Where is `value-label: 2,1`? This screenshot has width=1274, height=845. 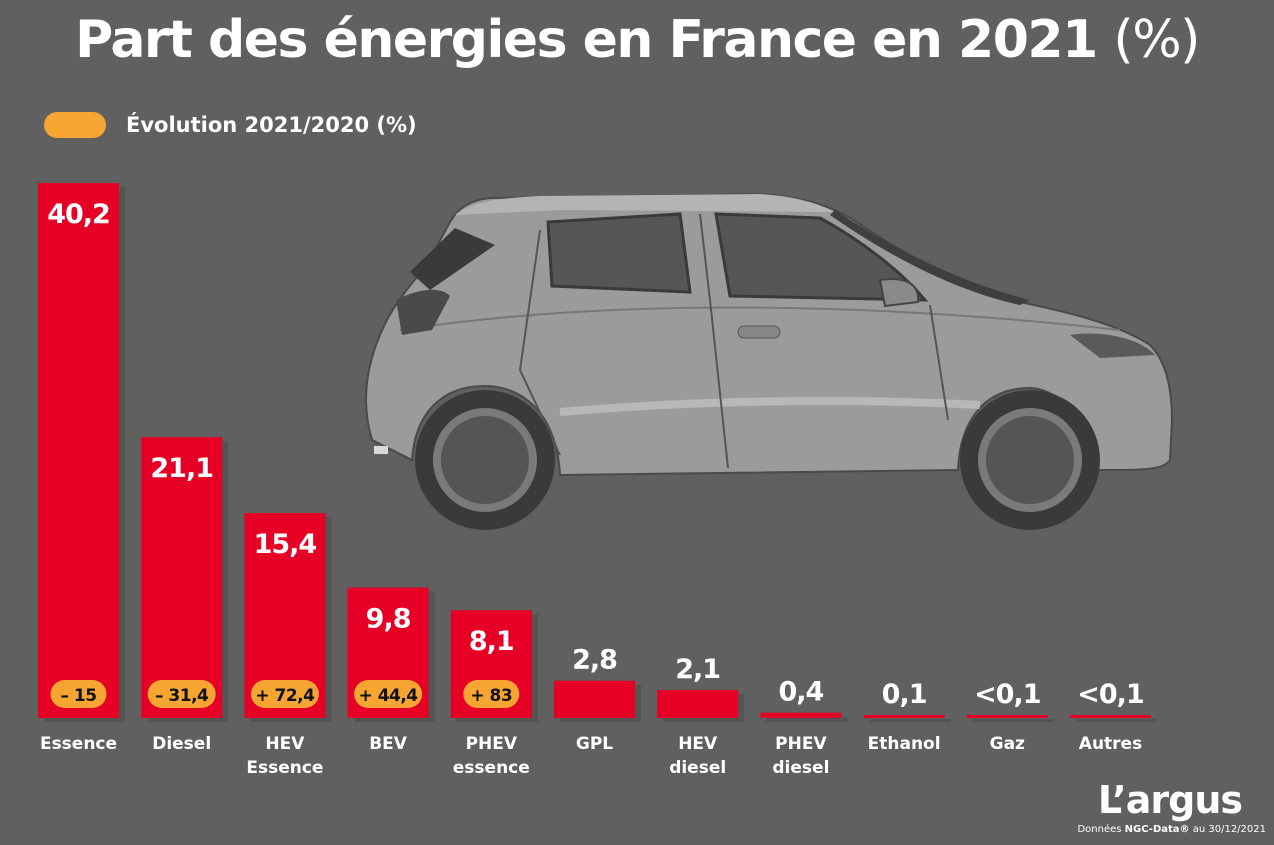
value-label: 2,1 is located at coordinates (697, 669).